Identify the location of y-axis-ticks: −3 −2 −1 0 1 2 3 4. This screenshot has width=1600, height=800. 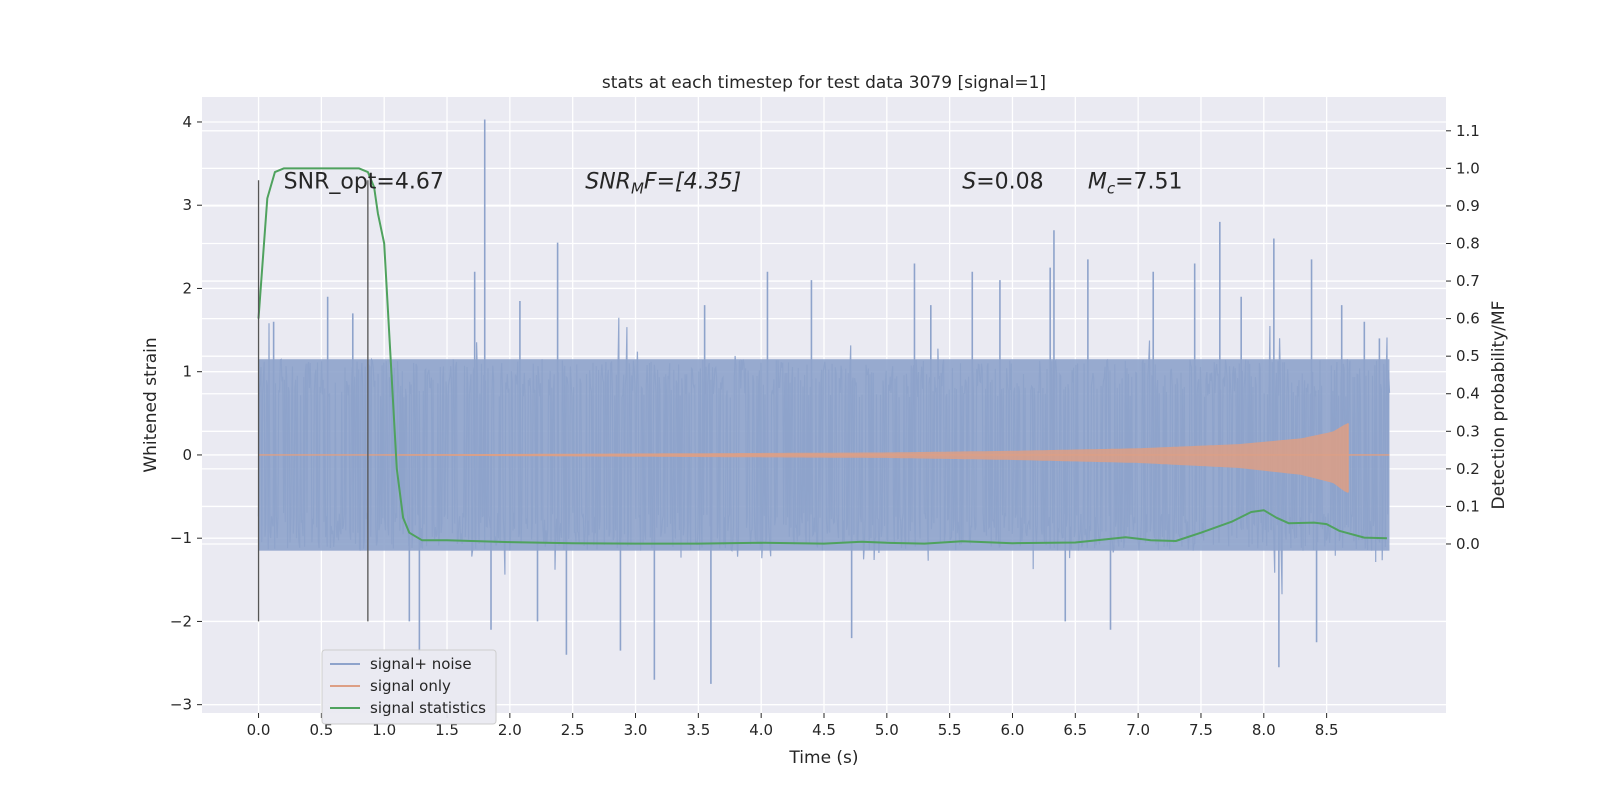
(186, 413).